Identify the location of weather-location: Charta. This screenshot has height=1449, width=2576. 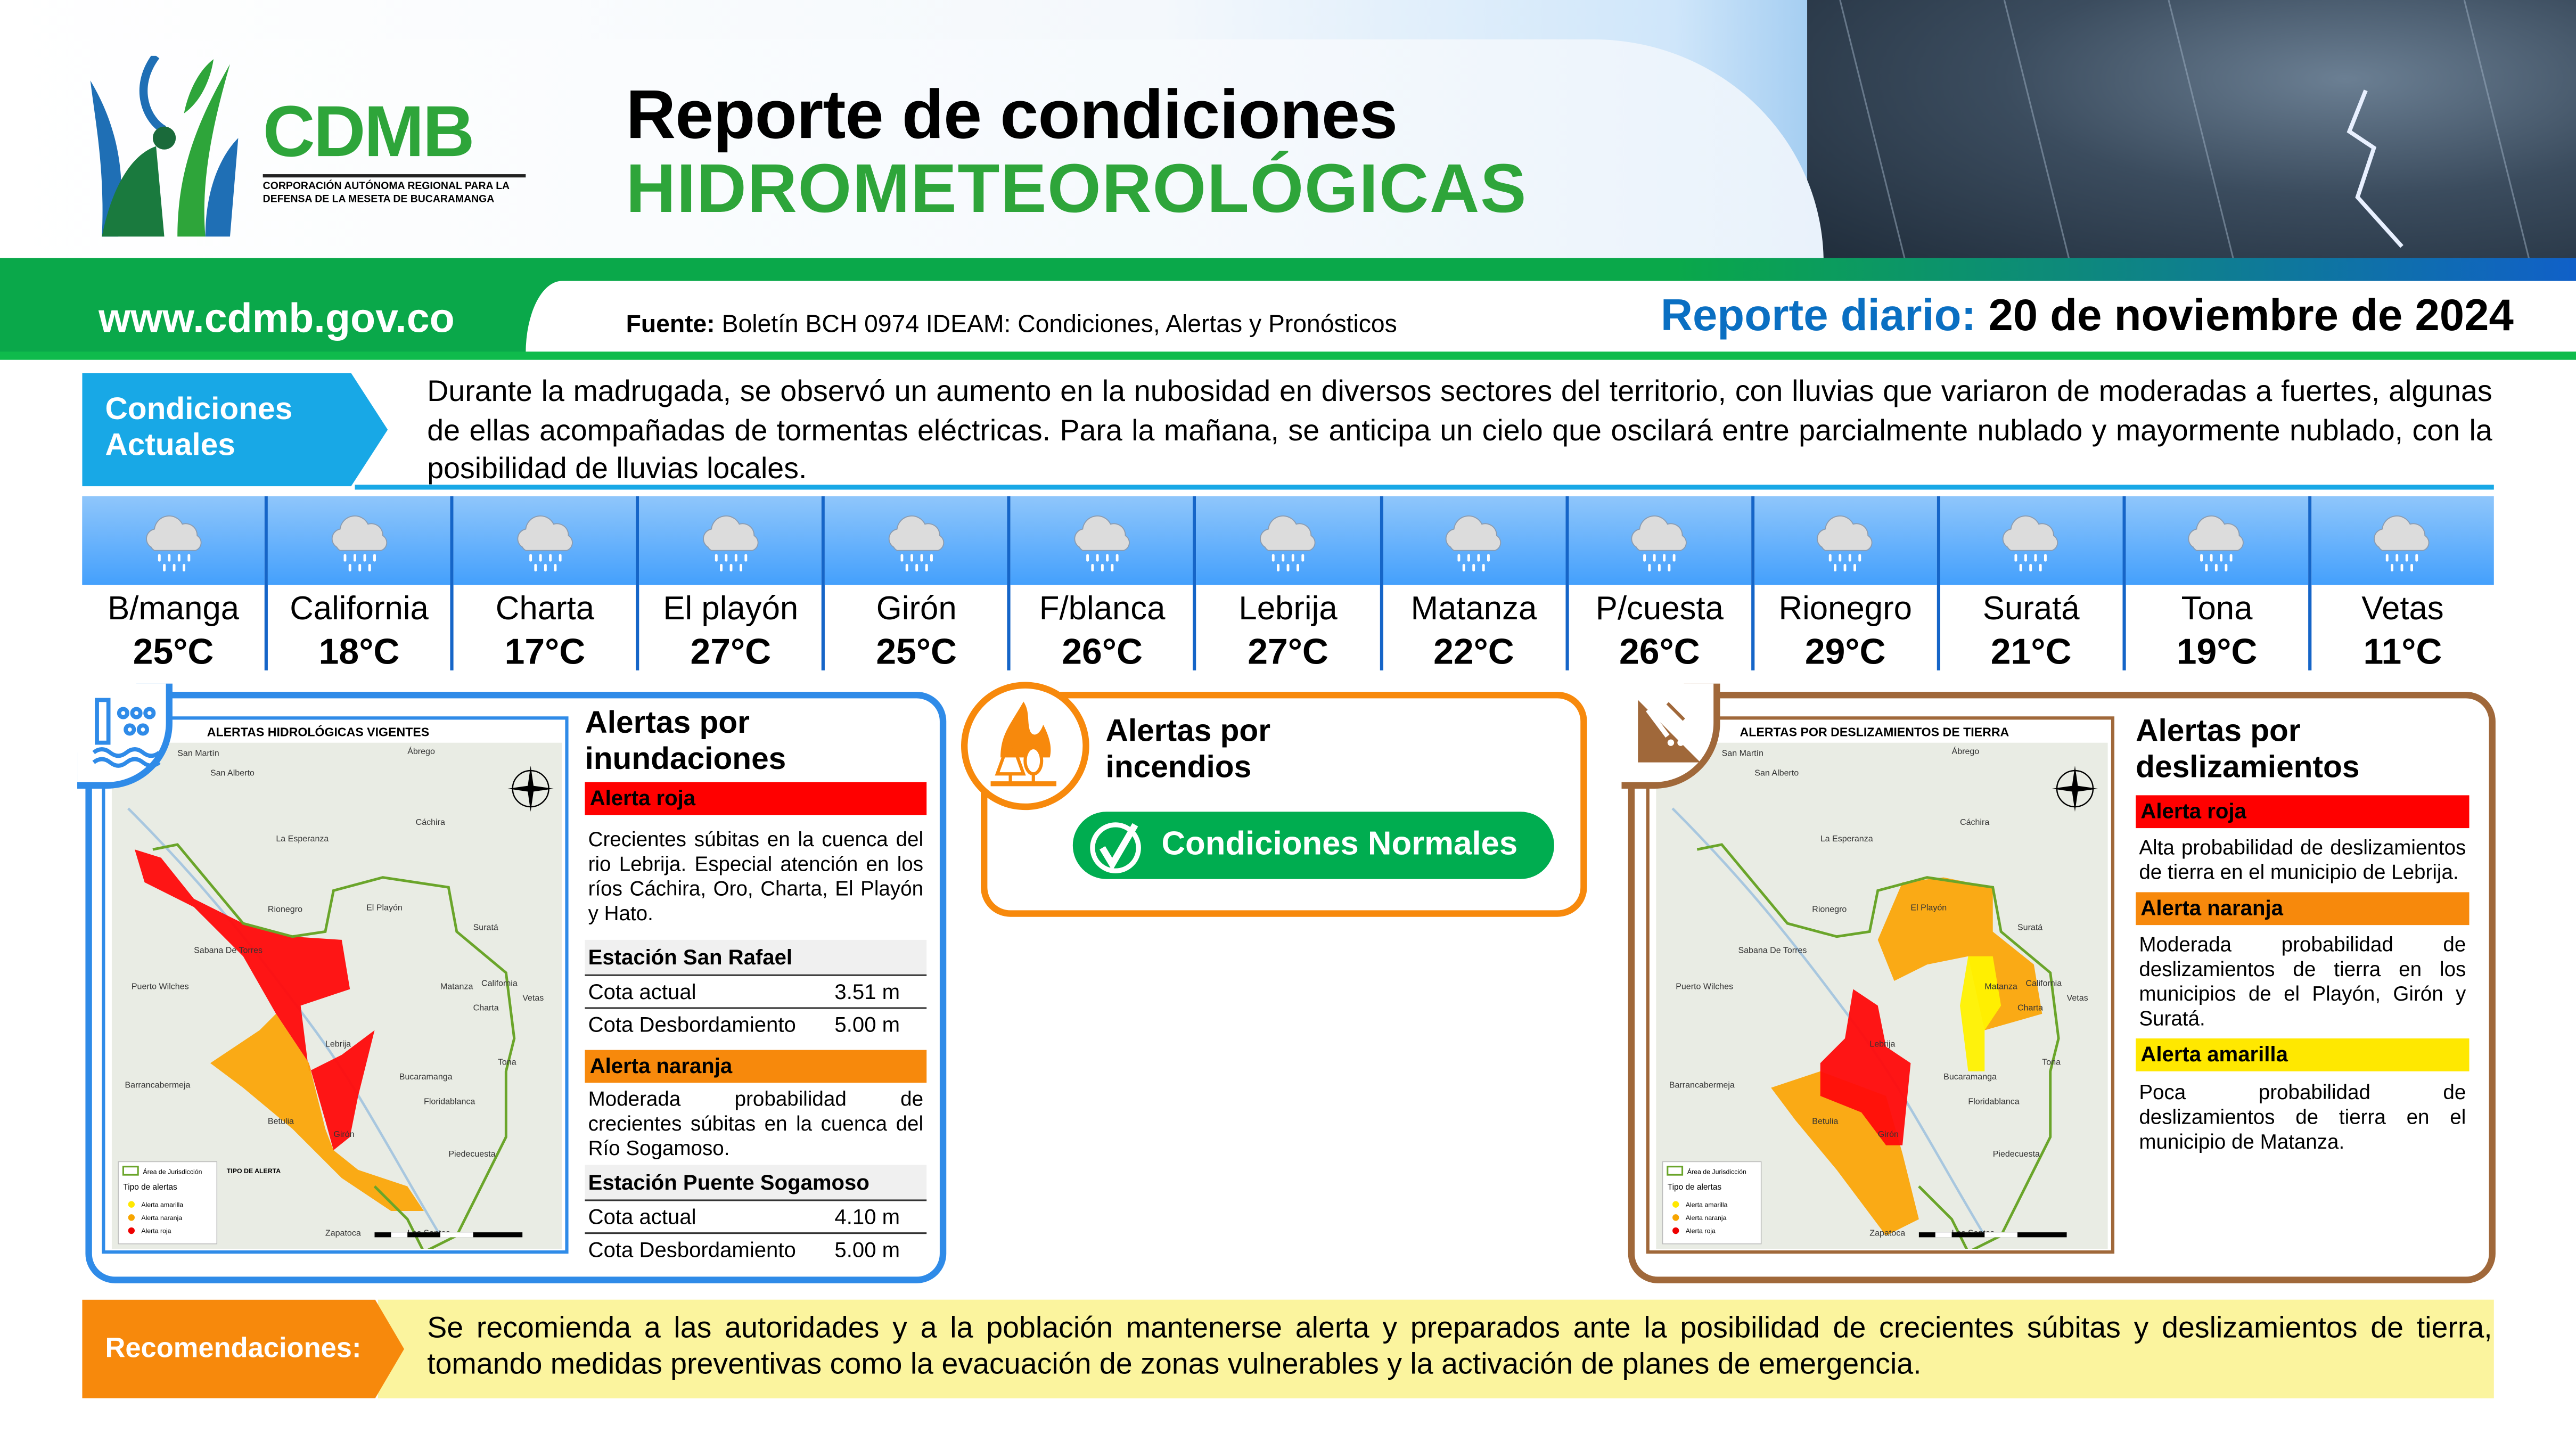
(545, 609).